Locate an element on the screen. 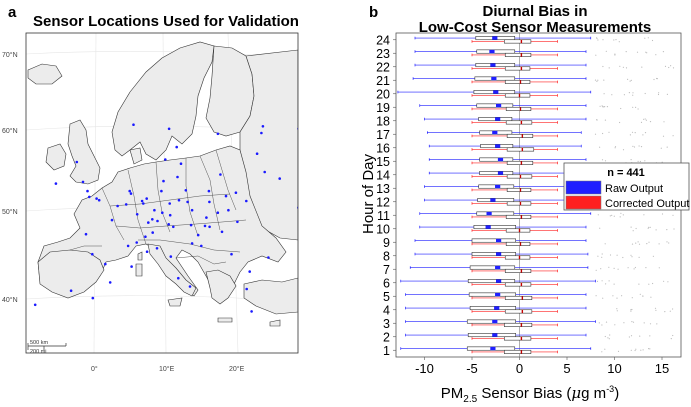  y-tick-label: 5 is located at coordinates (386, 297).